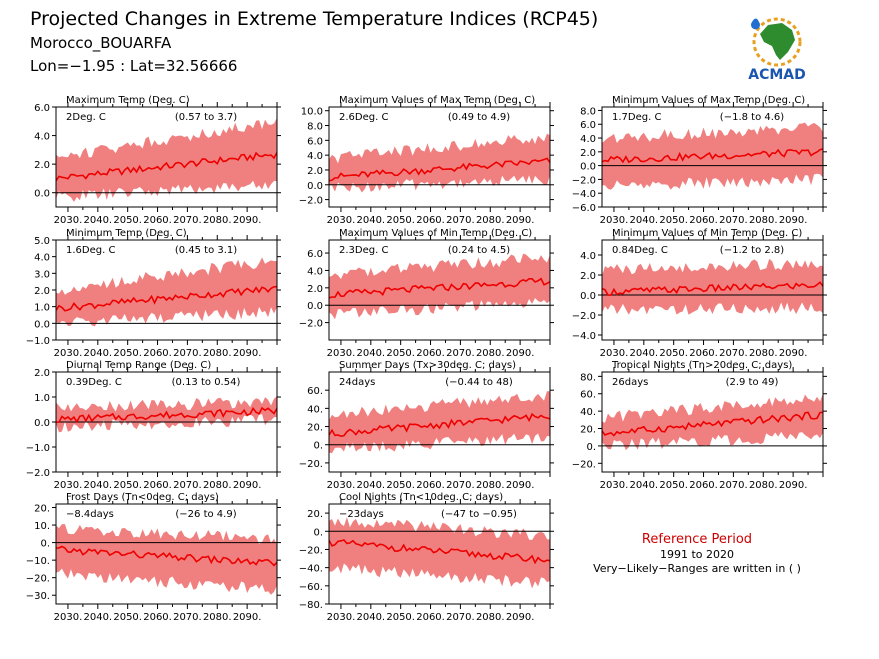 Image resolution: width=879 pixels, height=659 pixels. I want to click on likely-range-label: (0.49 to 4.9), so click(479, 117).